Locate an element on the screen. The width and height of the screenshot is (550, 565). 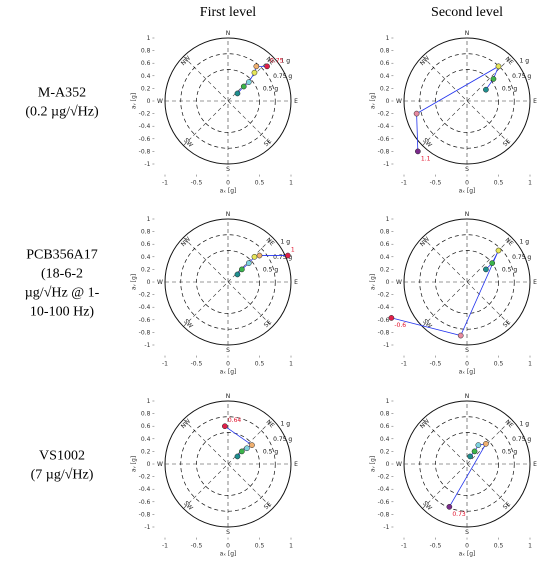
x-axis-label: aₓ [g] is located at coordinates (467, 191).